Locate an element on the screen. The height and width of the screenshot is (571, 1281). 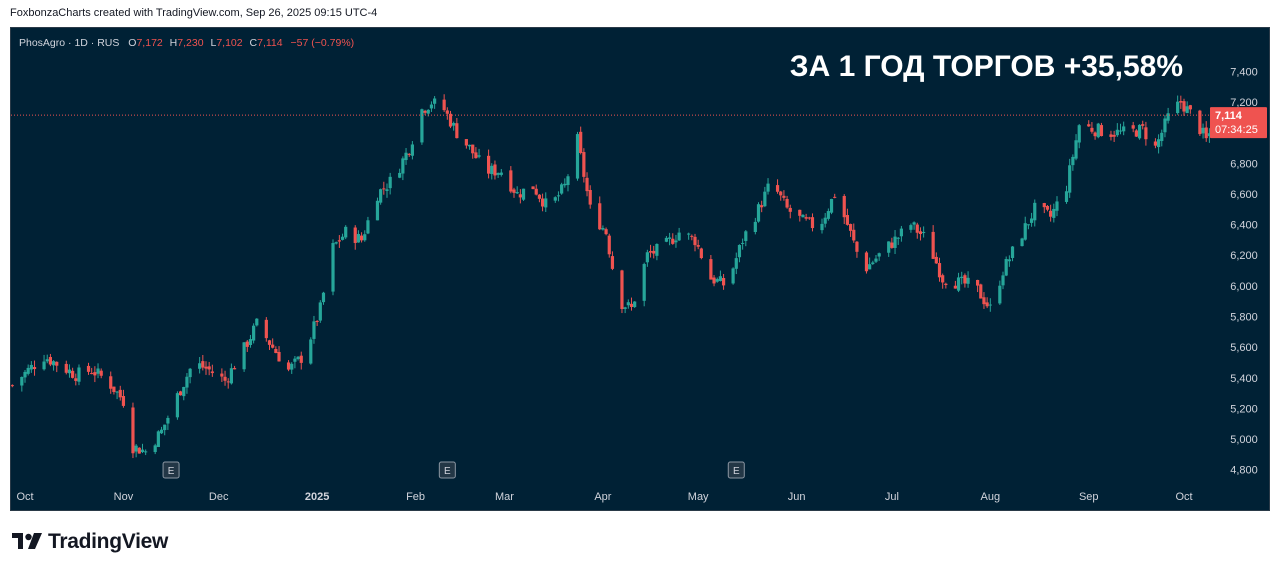
y-tick-label: 5,600 is located at coordinates (1244, 348).